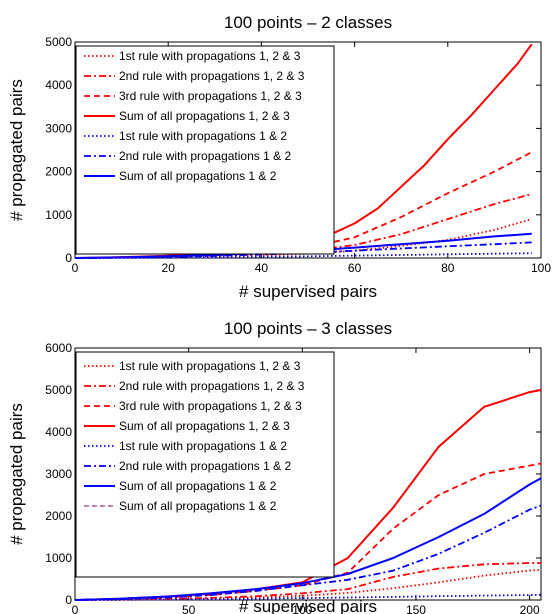  Describe the element at coordinates (169, 268) in the screenshot. I see `x-tick-label: 20` at that location.